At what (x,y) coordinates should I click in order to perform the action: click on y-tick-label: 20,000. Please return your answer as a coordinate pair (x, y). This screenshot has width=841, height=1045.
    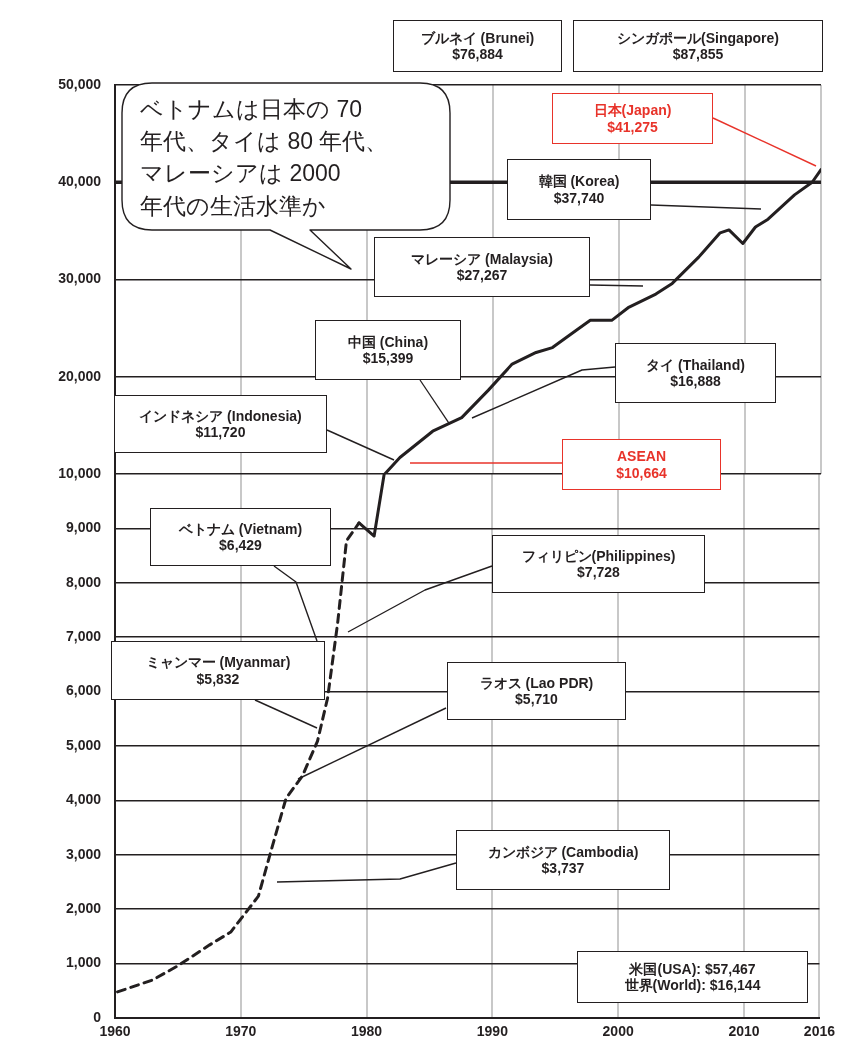
    Looking at the image, I should click on (80, 375).